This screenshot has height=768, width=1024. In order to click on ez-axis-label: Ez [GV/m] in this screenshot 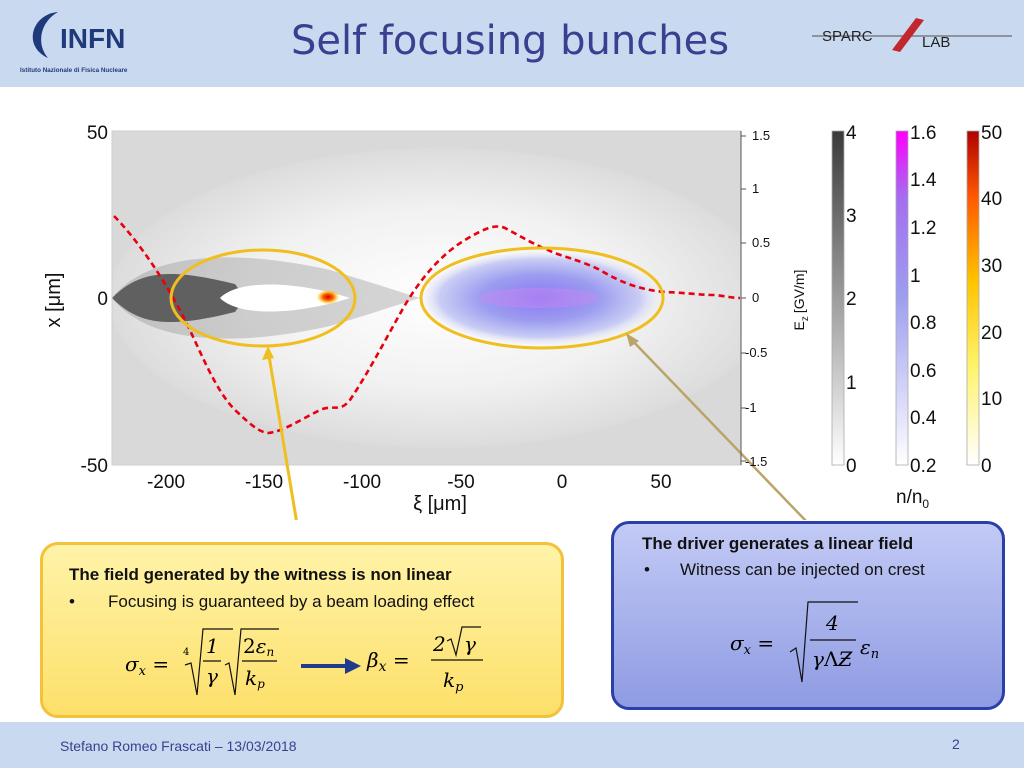, I will do `click(801, 300)`.